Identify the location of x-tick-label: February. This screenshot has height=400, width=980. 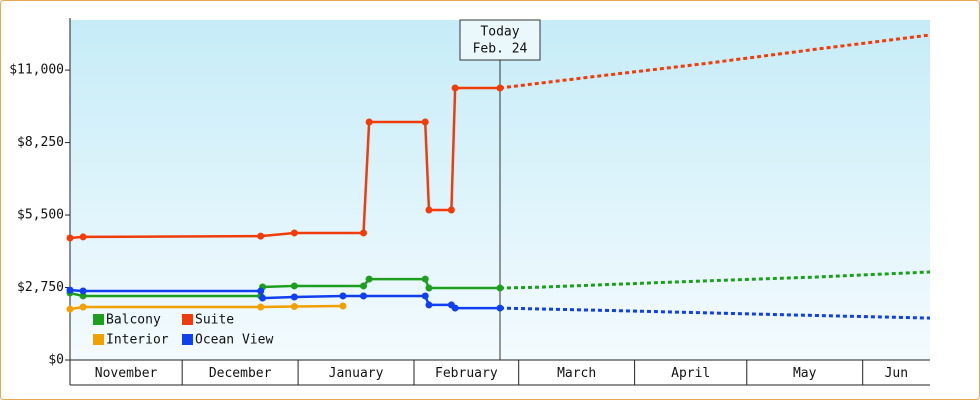
(466, 373).